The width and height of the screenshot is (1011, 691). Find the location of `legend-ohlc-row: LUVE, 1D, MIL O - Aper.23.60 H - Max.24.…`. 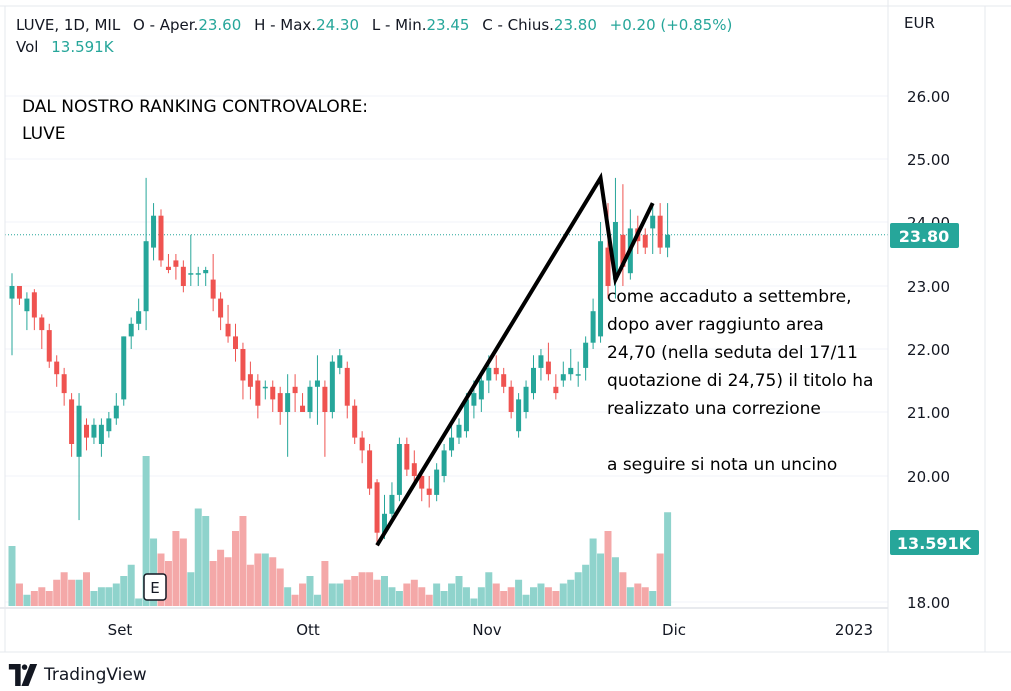

legend-ohlc-row: LUVE, 1D, MIL O - Aper.23.60 H - Max.24.… is located at coordinates (374, 25).